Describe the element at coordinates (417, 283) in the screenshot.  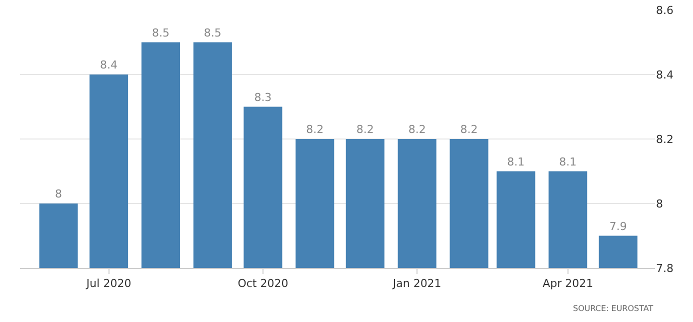
I see `x-tick-label: Jan 2021` at that location.